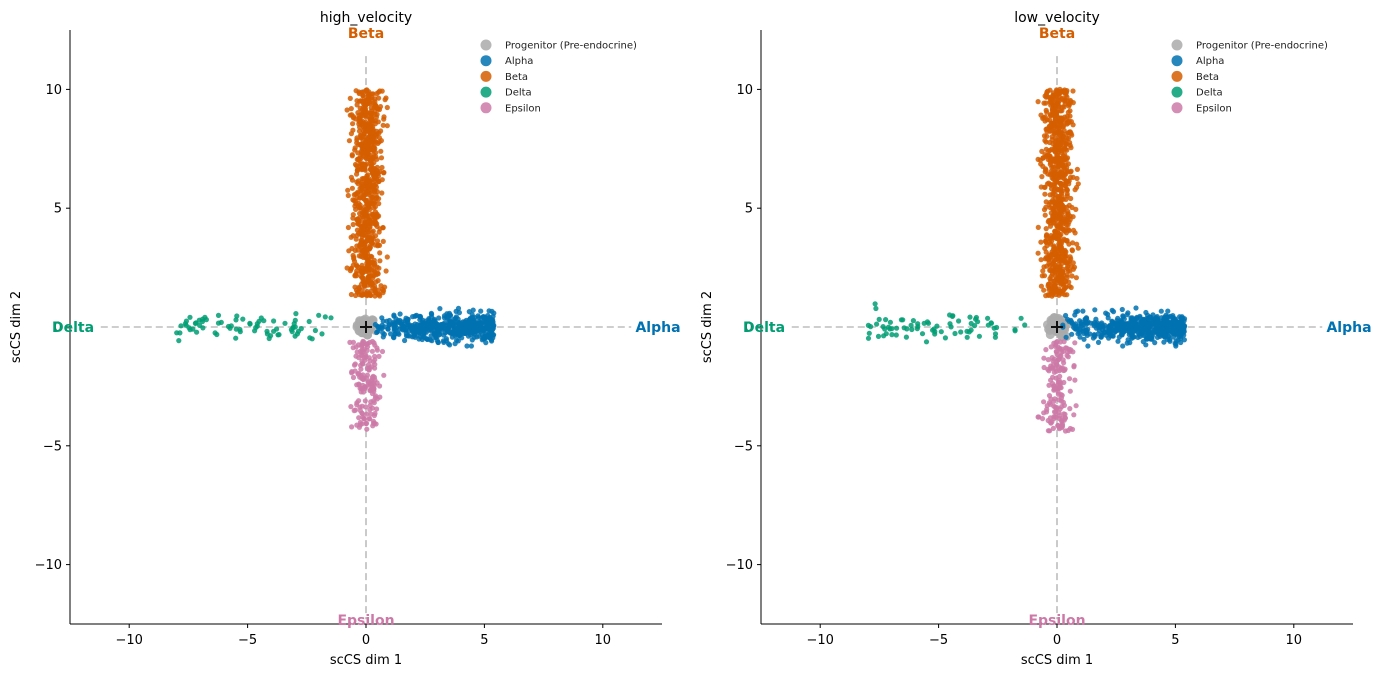 This screenshot has height=677, width=1384. I want to click on y-tick-label: −5, so click(743, 446).